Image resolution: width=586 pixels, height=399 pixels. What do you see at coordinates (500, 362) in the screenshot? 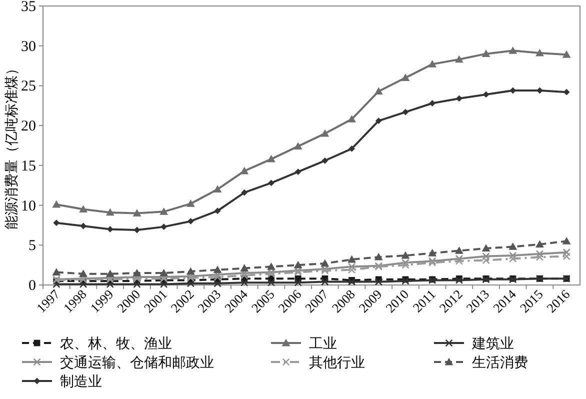
I see `legend-label: 生活消费` at bounding box center [500, 362].